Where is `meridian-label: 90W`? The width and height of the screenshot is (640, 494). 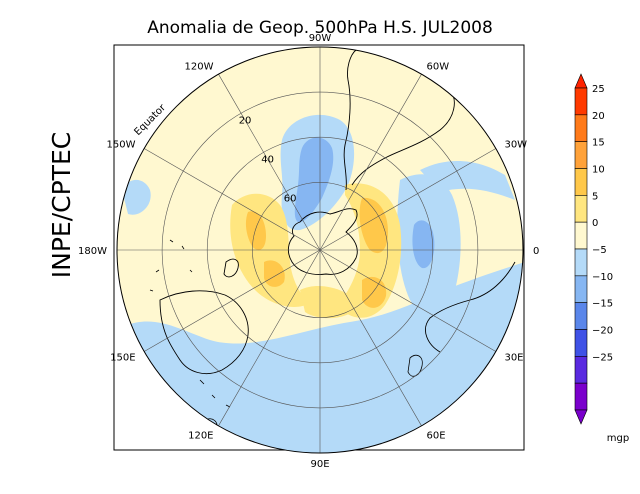 meridian-label: 90W is located at coordinates (320, 38).